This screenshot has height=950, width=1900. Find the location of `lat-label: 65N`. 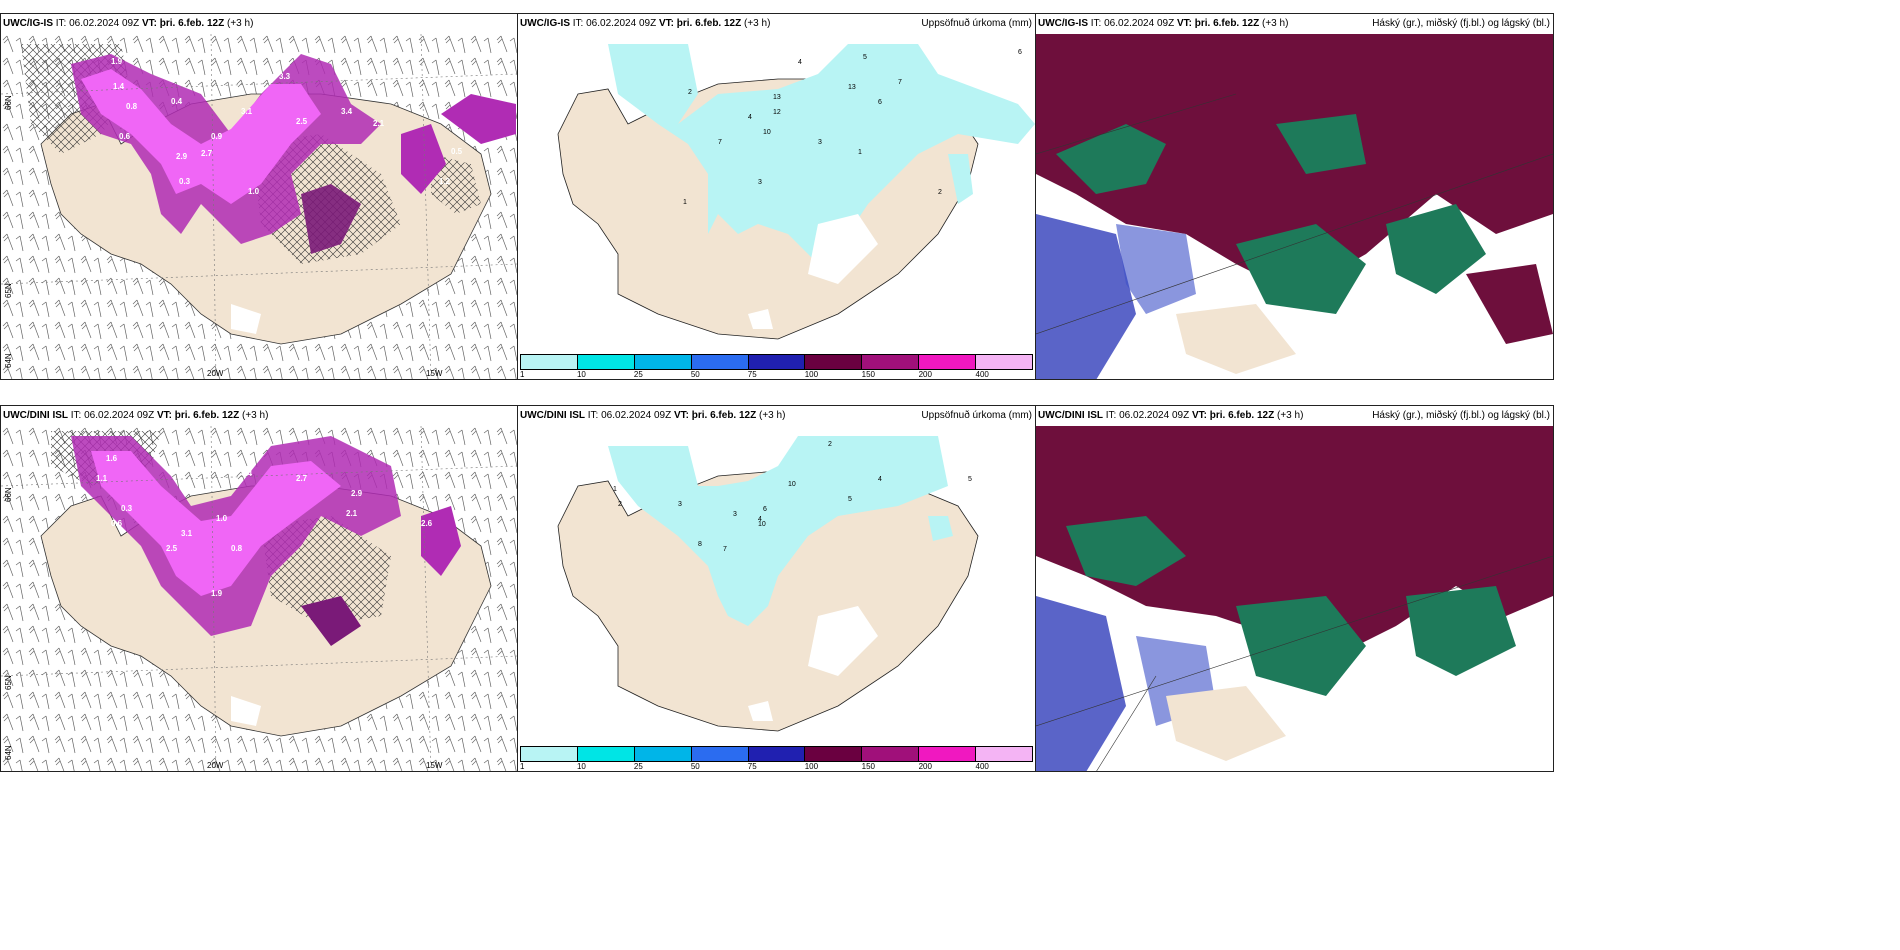

lat-label: 65N is located at coordinates (8, 290).